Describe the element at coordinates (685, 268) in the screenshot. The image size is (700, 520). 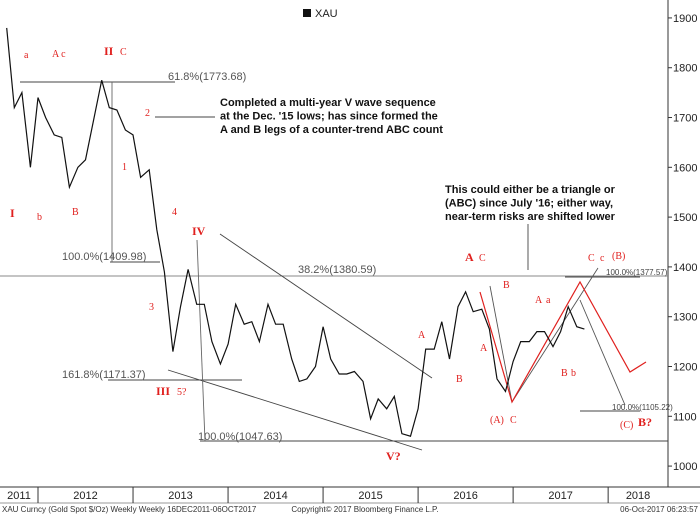
I see `y-tick-label: 1400` at that location.